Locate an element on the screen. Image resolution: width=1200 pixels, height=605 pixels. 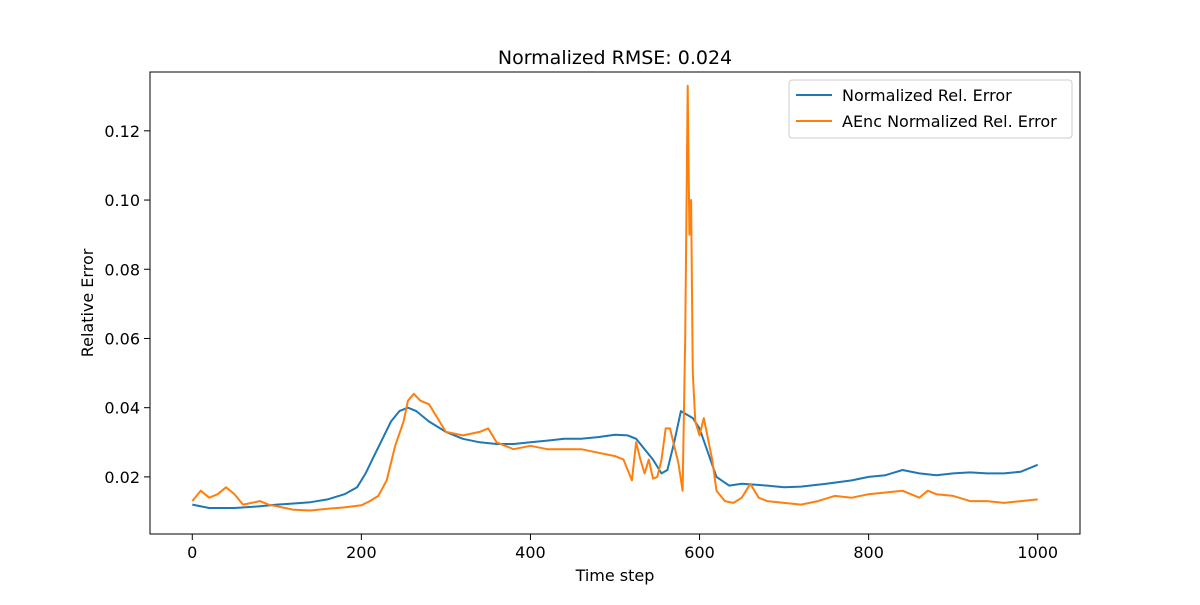
y-tick-label: 0.06 is located at coordinates (122, 338).